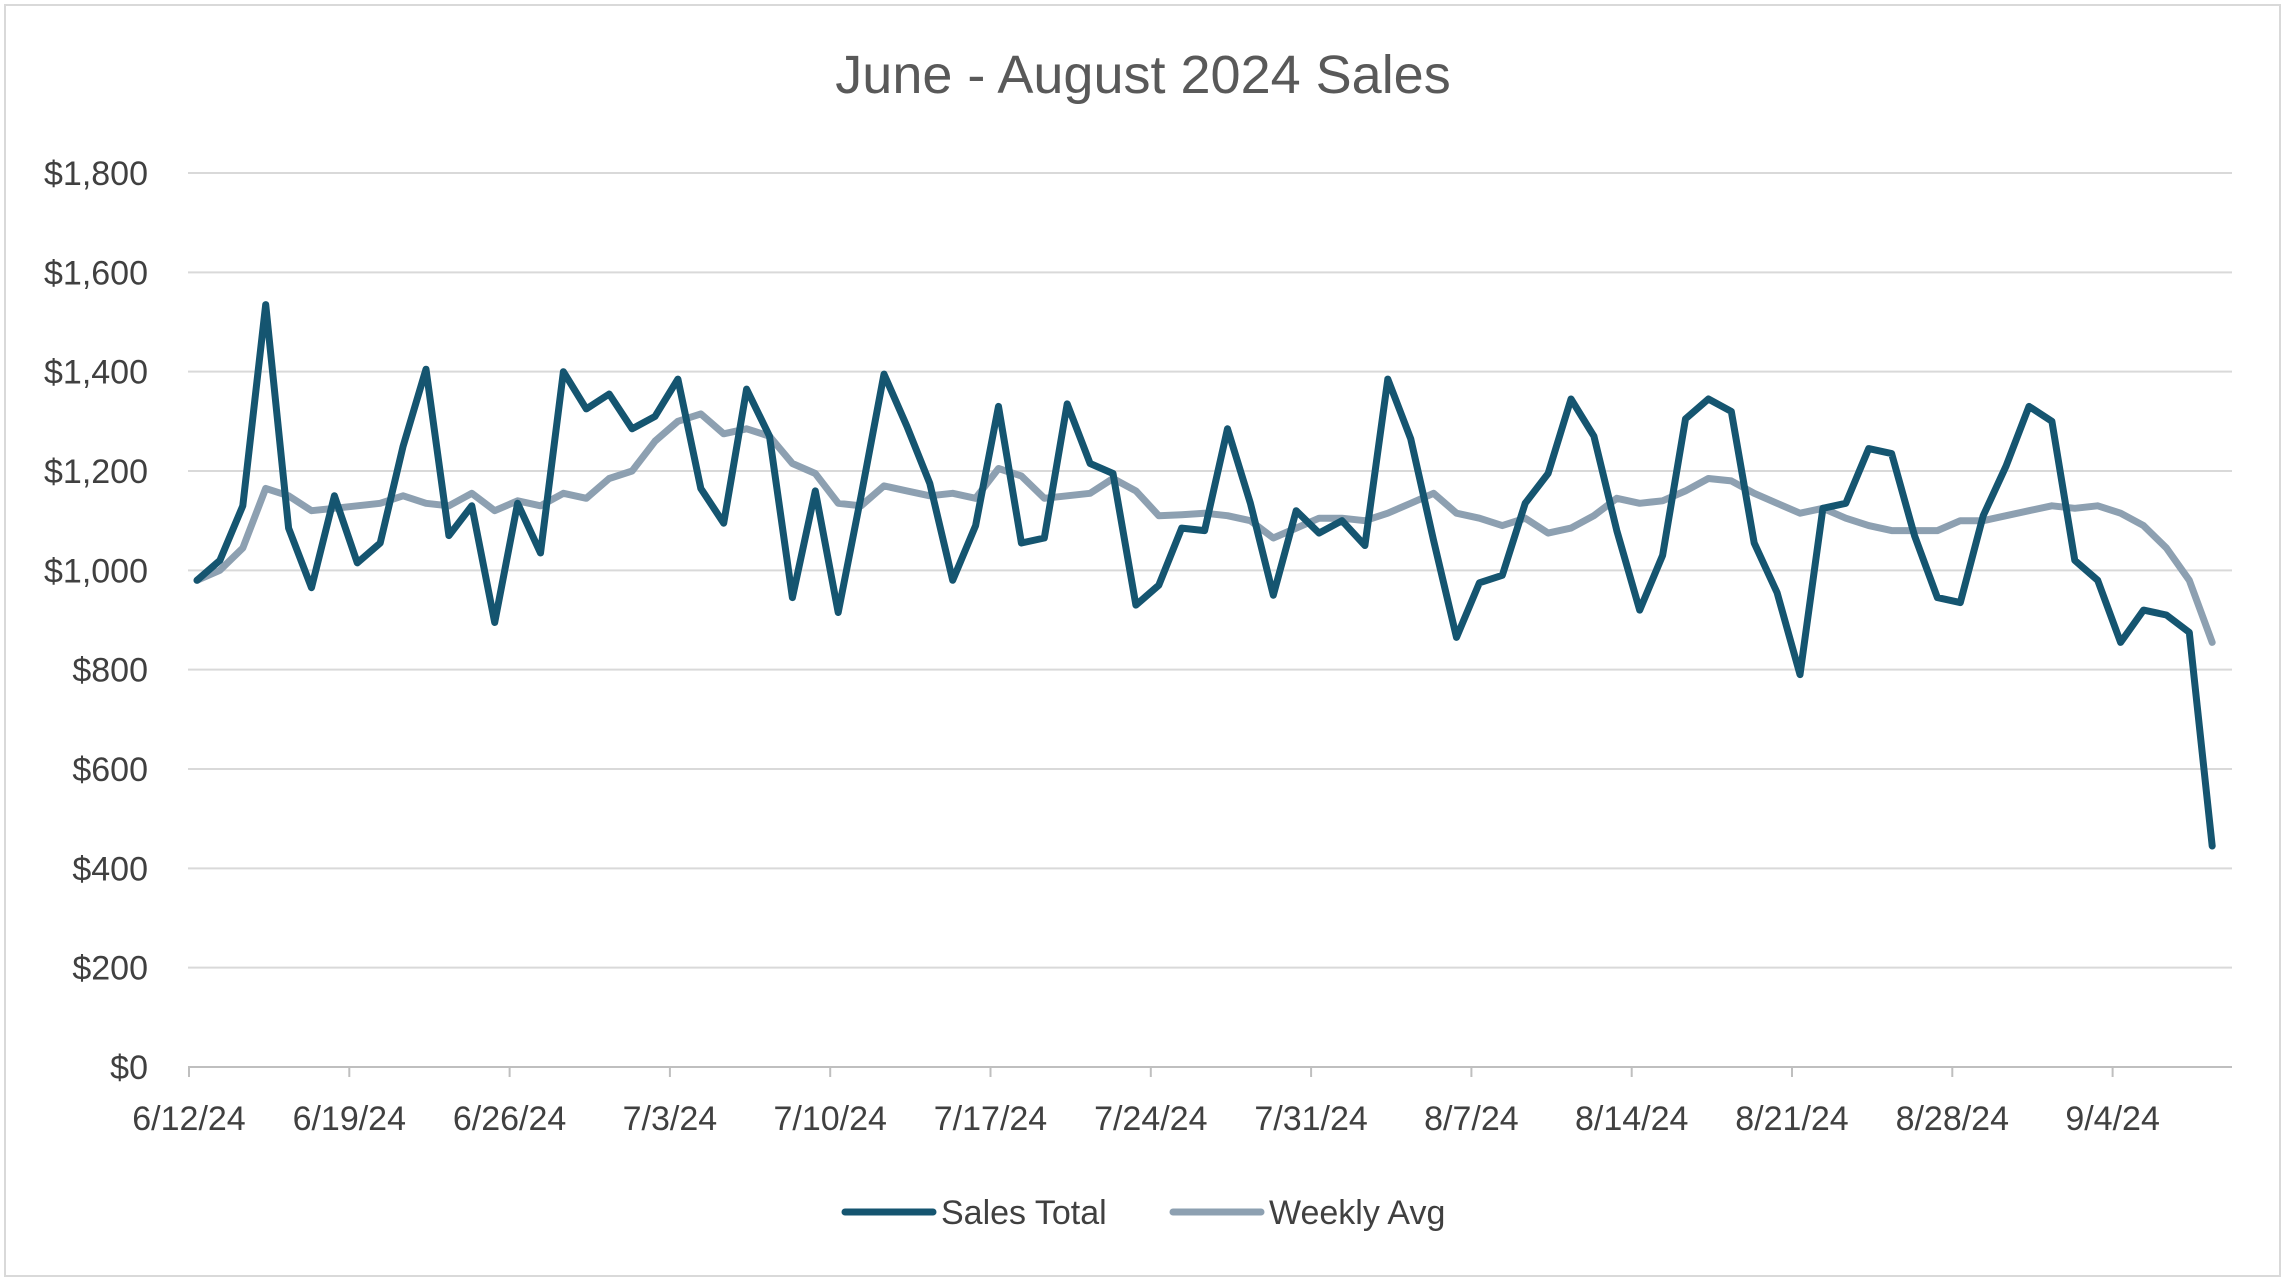 The image size is (2287, 1283). I want to click on x-tick-label: 6/26/24, so click(509, 1119).